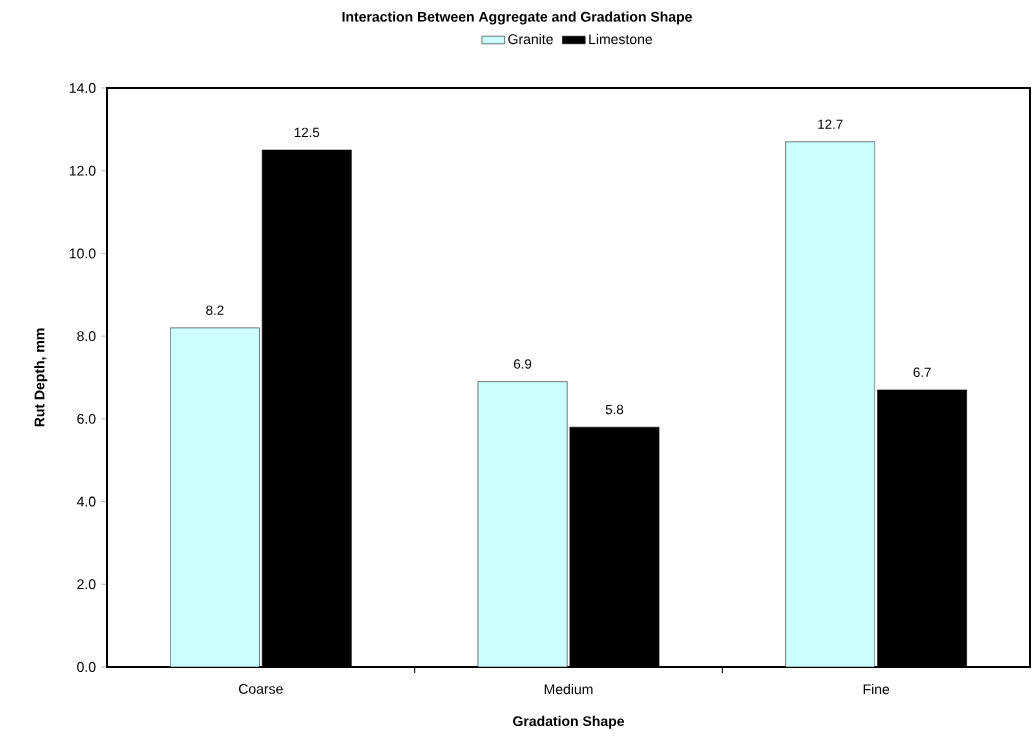 This screenshot has height=753, width=1034. What do you see at coordinates (307, 132) in the screenshot?
I see `data-label: 12.5` at bounding box center [307, 132].